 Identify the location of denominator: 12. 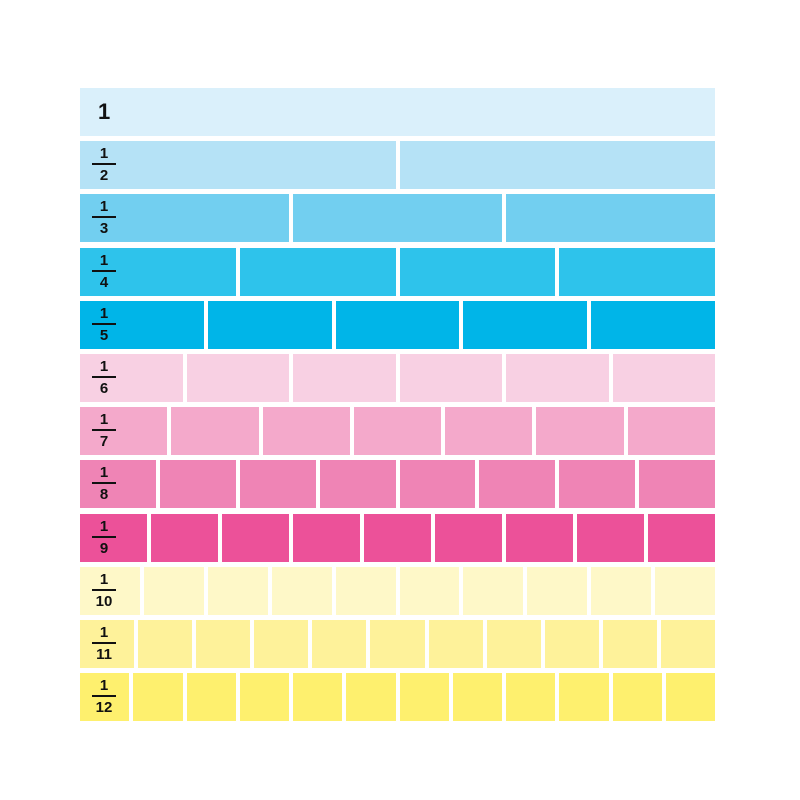
(104, 708).